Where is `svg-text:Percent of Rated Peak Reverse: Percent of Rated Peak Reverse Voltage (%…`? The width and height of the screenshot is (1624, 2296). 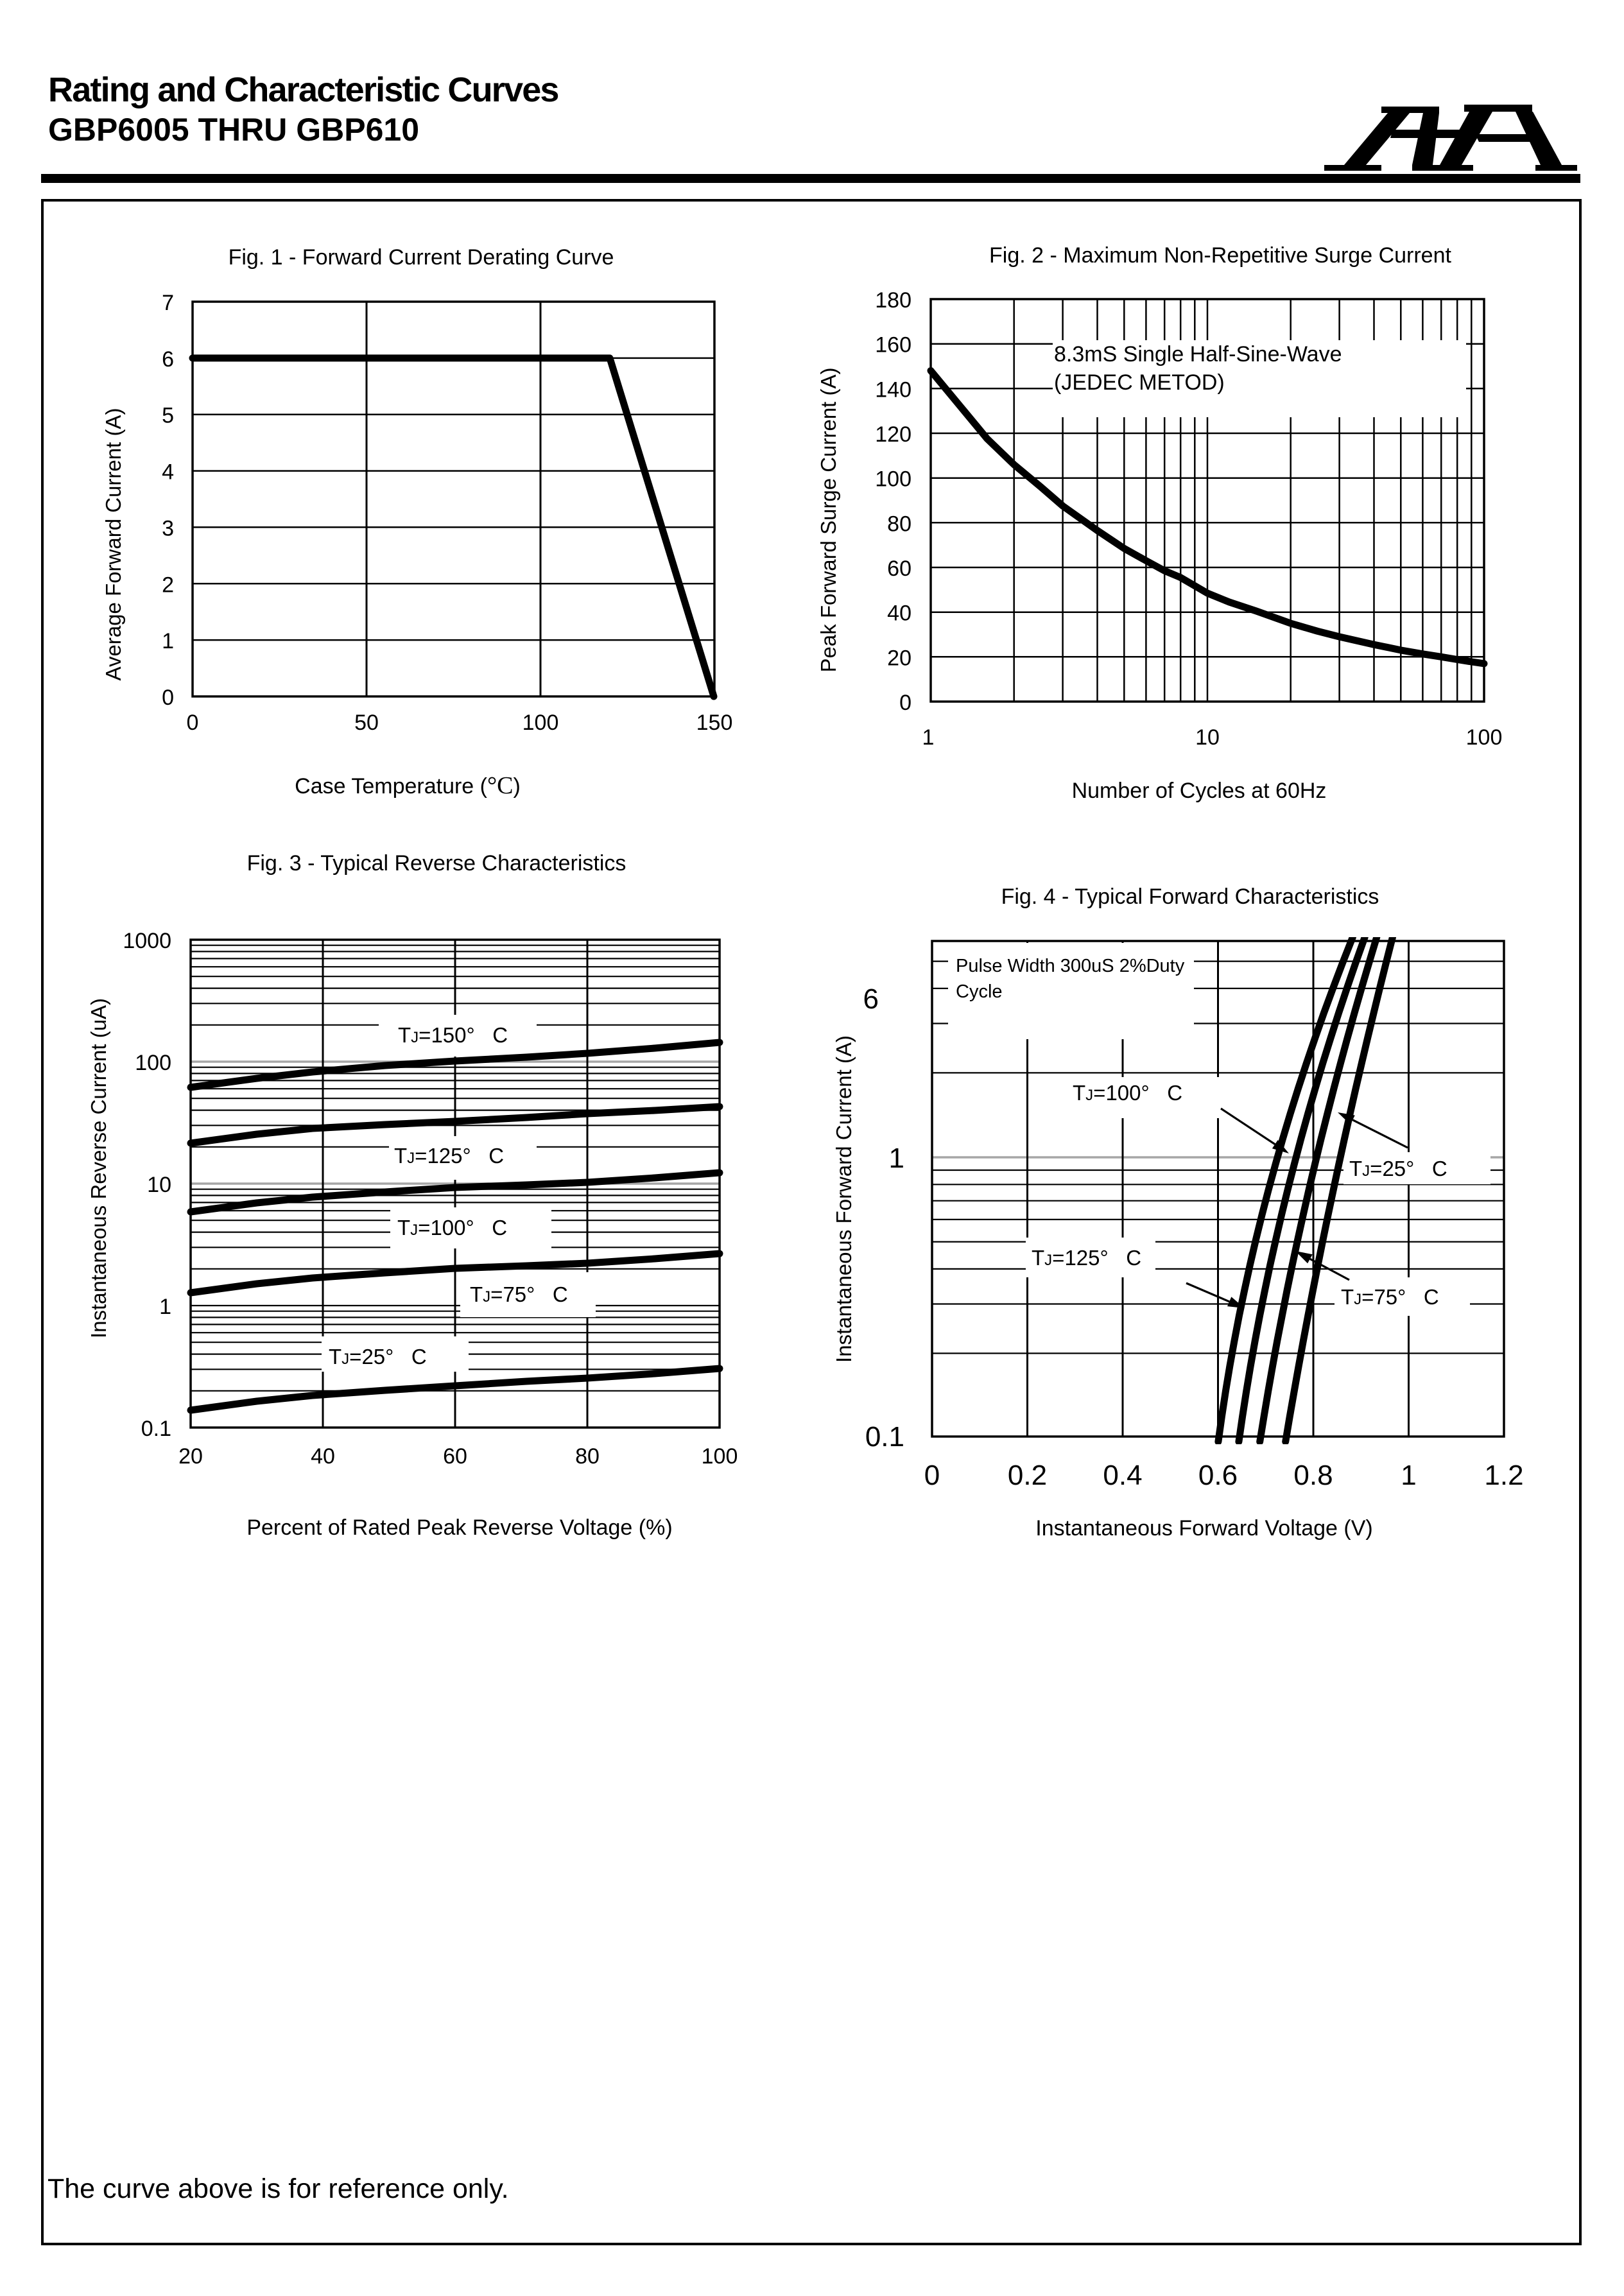
svg-text:Percent of Rated Peak Reverse: Percent of Rated Peak Reverse Voltage (%… is located at coordinates (459, 1527).